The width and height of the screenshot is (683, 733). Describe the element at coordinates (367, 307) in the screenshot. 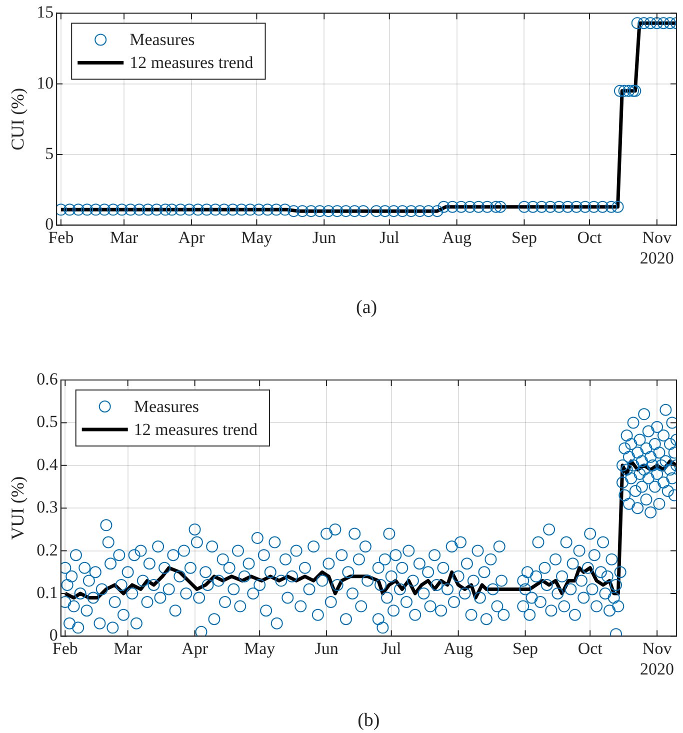

I see `text: (a)` at that location.